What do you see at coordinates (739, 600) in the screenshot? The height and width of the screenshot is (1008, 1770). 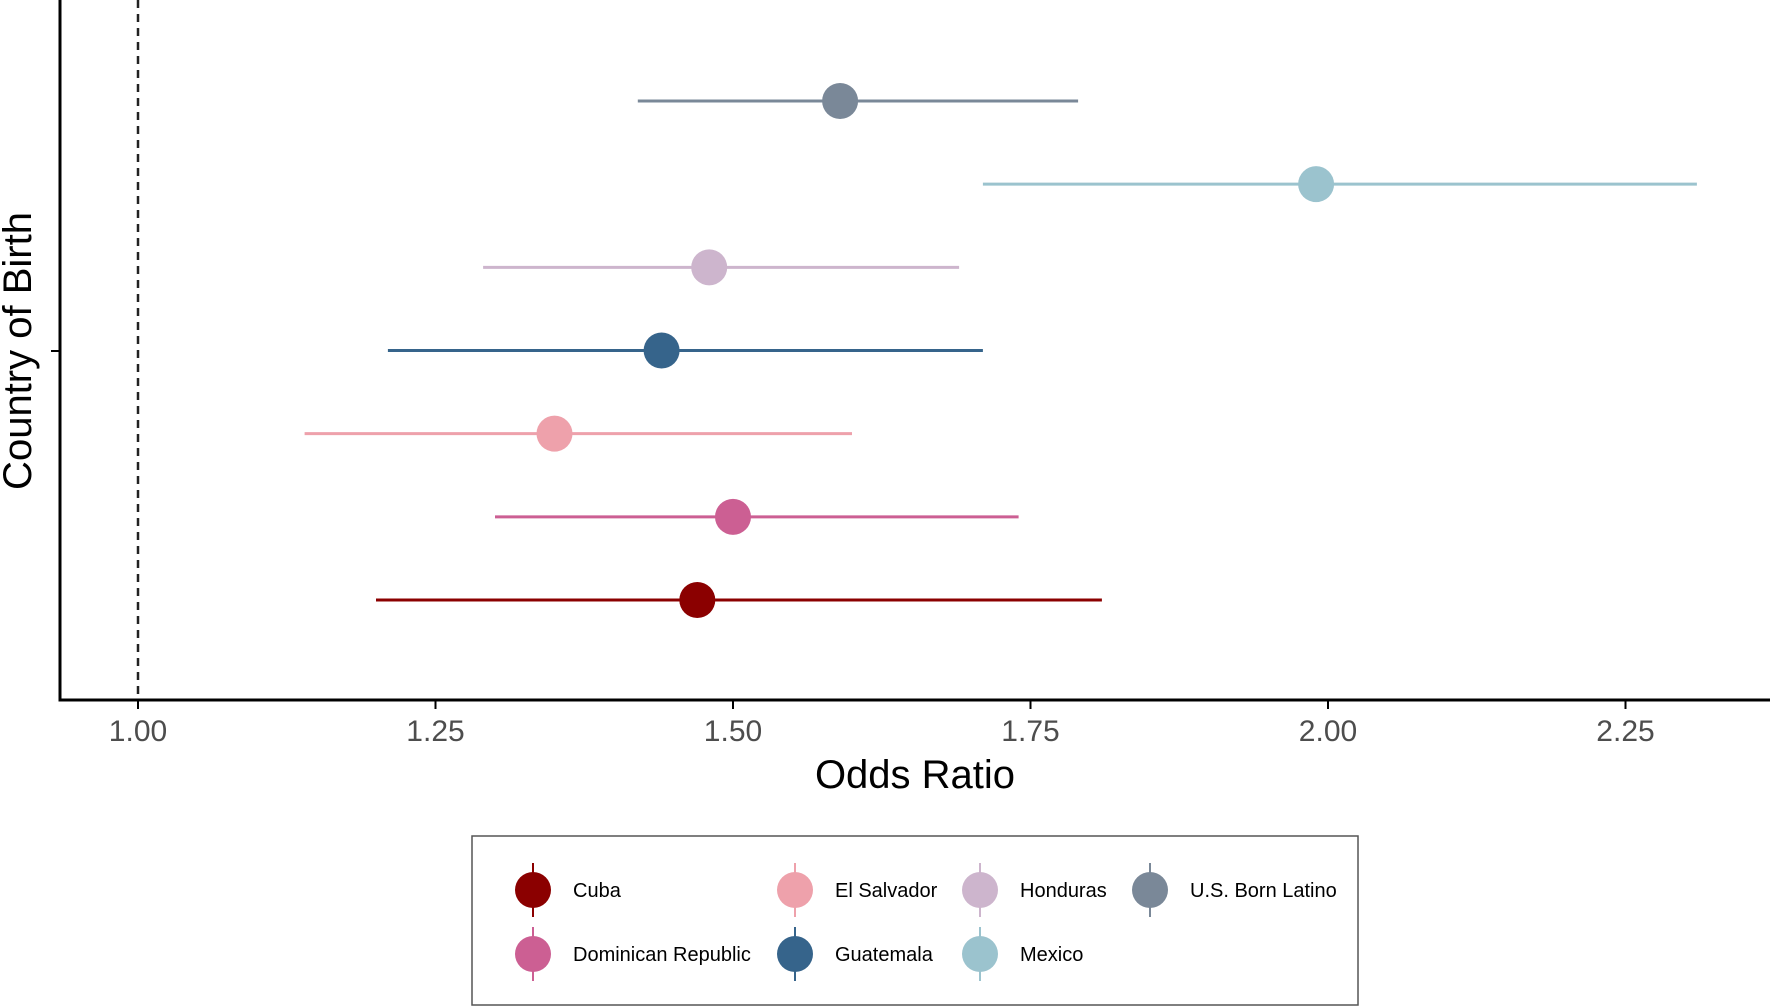 I see `series-cuba` at bounding box center [739, 600].